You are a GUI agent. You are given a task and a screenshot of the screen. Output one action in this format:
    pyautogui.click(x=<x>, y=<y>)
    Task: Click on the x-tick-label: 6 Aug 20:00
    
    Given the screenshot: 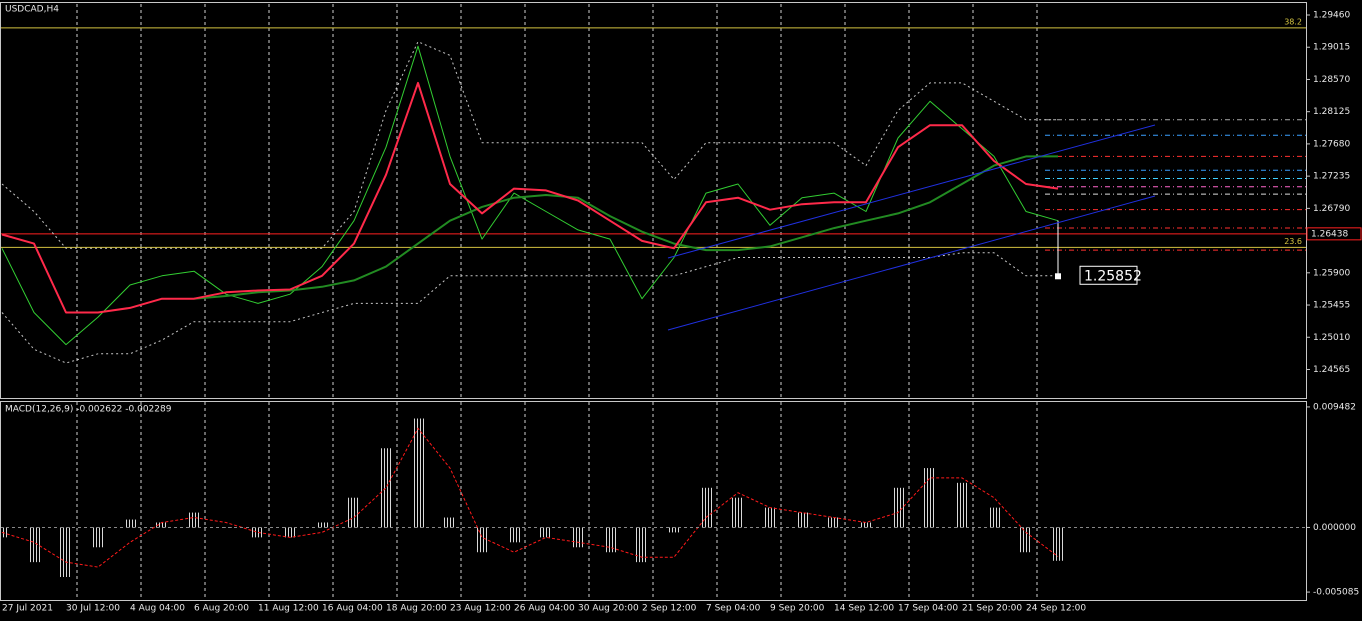 What is the action you would take?
    pyautogui.click(x=221, y=609)
    